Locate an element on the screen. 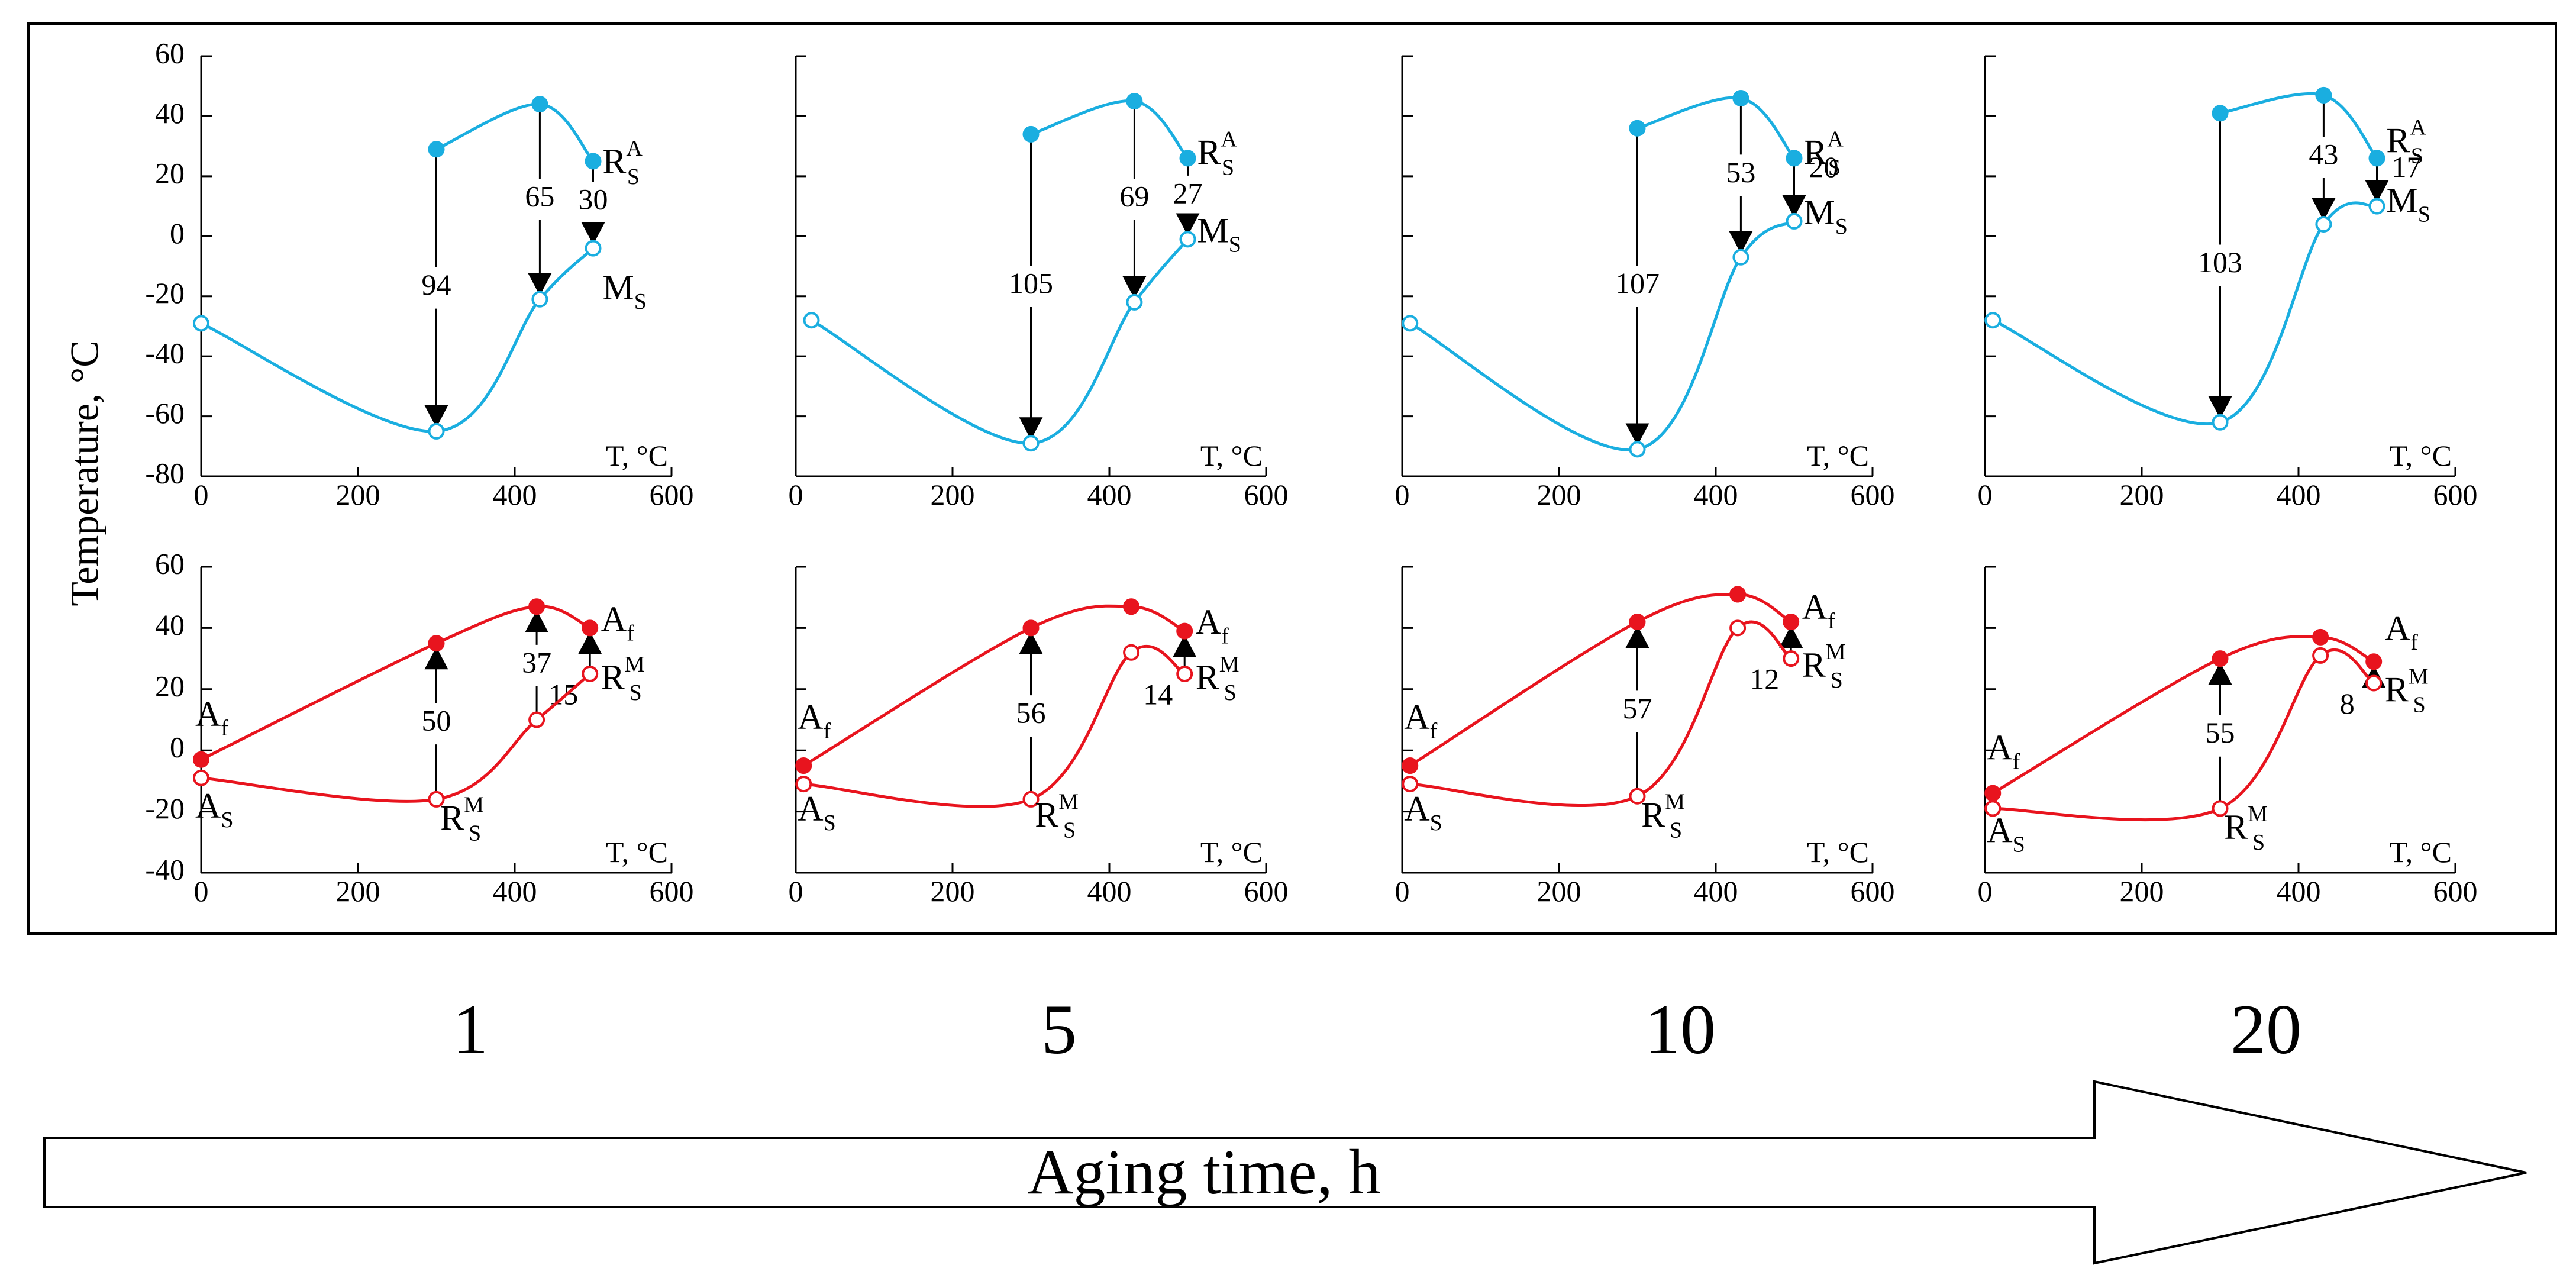 This screenshot has width=2576, height=1278. hysteresis-value: 105 is located at coordinates (1031, 283).